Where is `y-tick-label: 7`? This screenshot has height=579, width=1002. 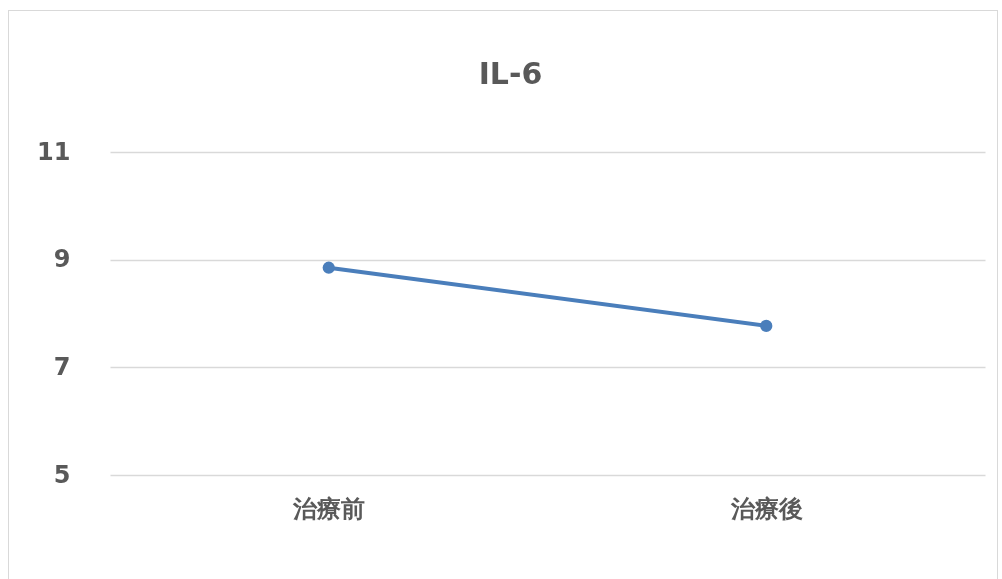 y-tick-label: 7 is located at coordinates (62, 366).